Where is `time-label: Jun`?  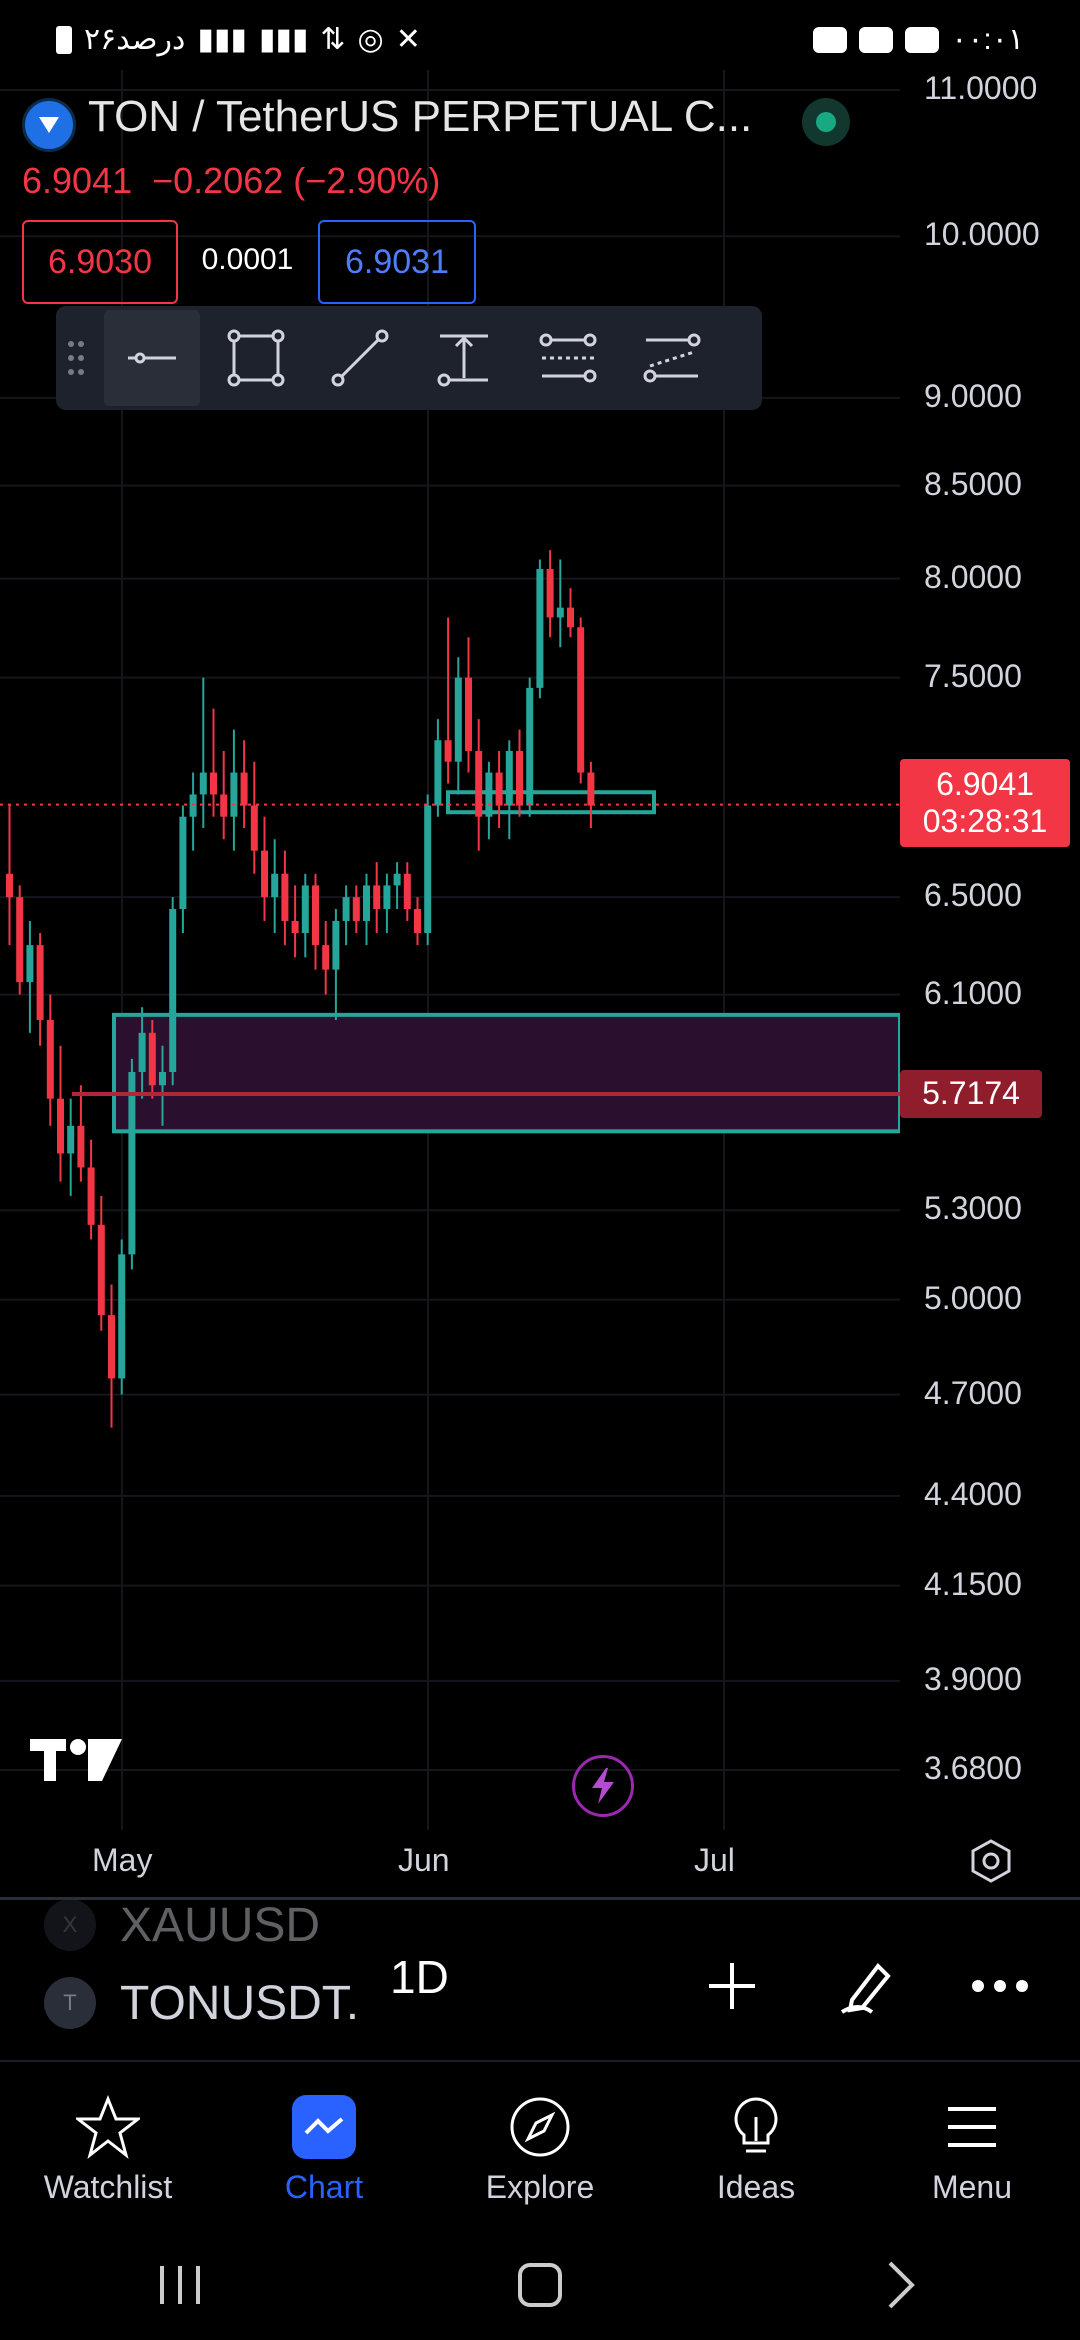 time-label: Jun is located at coordinates (424, 1860).